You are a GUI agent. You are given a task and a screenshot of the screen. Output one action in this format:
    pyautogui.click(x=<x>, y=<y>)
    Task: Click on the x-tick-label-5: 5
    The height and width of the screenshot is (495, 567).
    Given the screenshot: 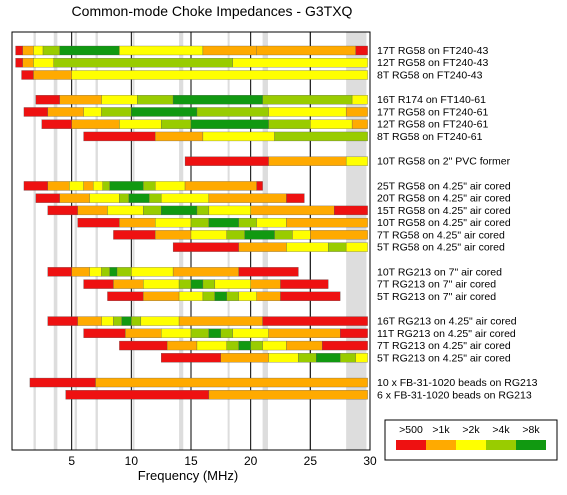 What is the action you would take?
    pyautogui.click(x=71, y=461)
    